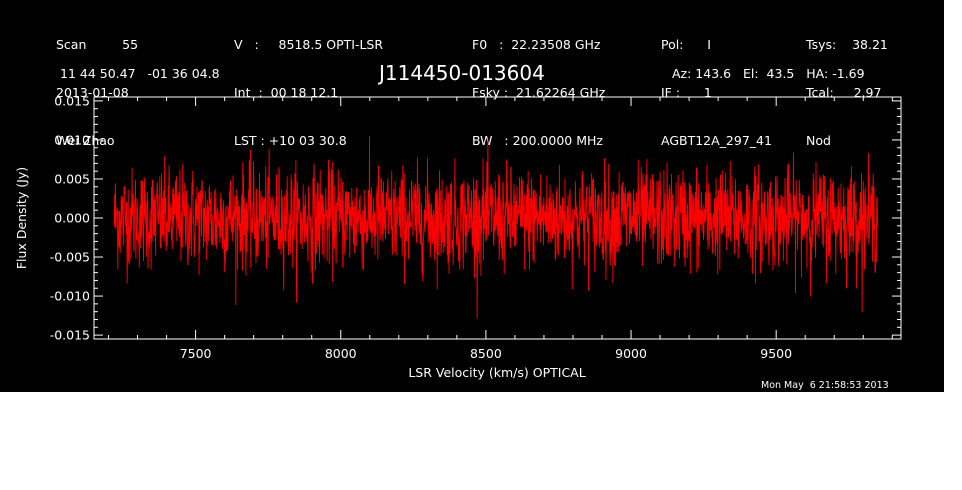  I want to click on sky-freq-label: Fsky : 21.62264 GHz, so click(539, 92).